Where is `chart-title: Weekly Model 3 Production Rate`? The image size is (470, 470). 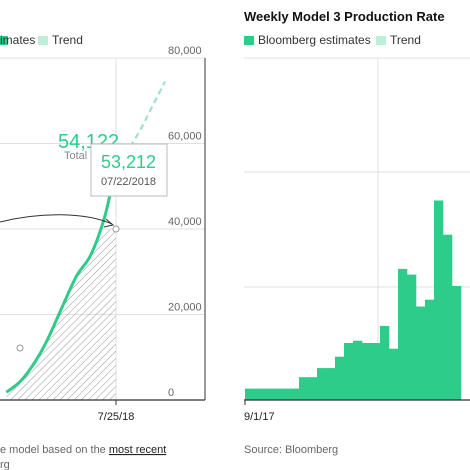
chart-title: Weekly Model 3 Production Rate is located at coordinates (344, 16).